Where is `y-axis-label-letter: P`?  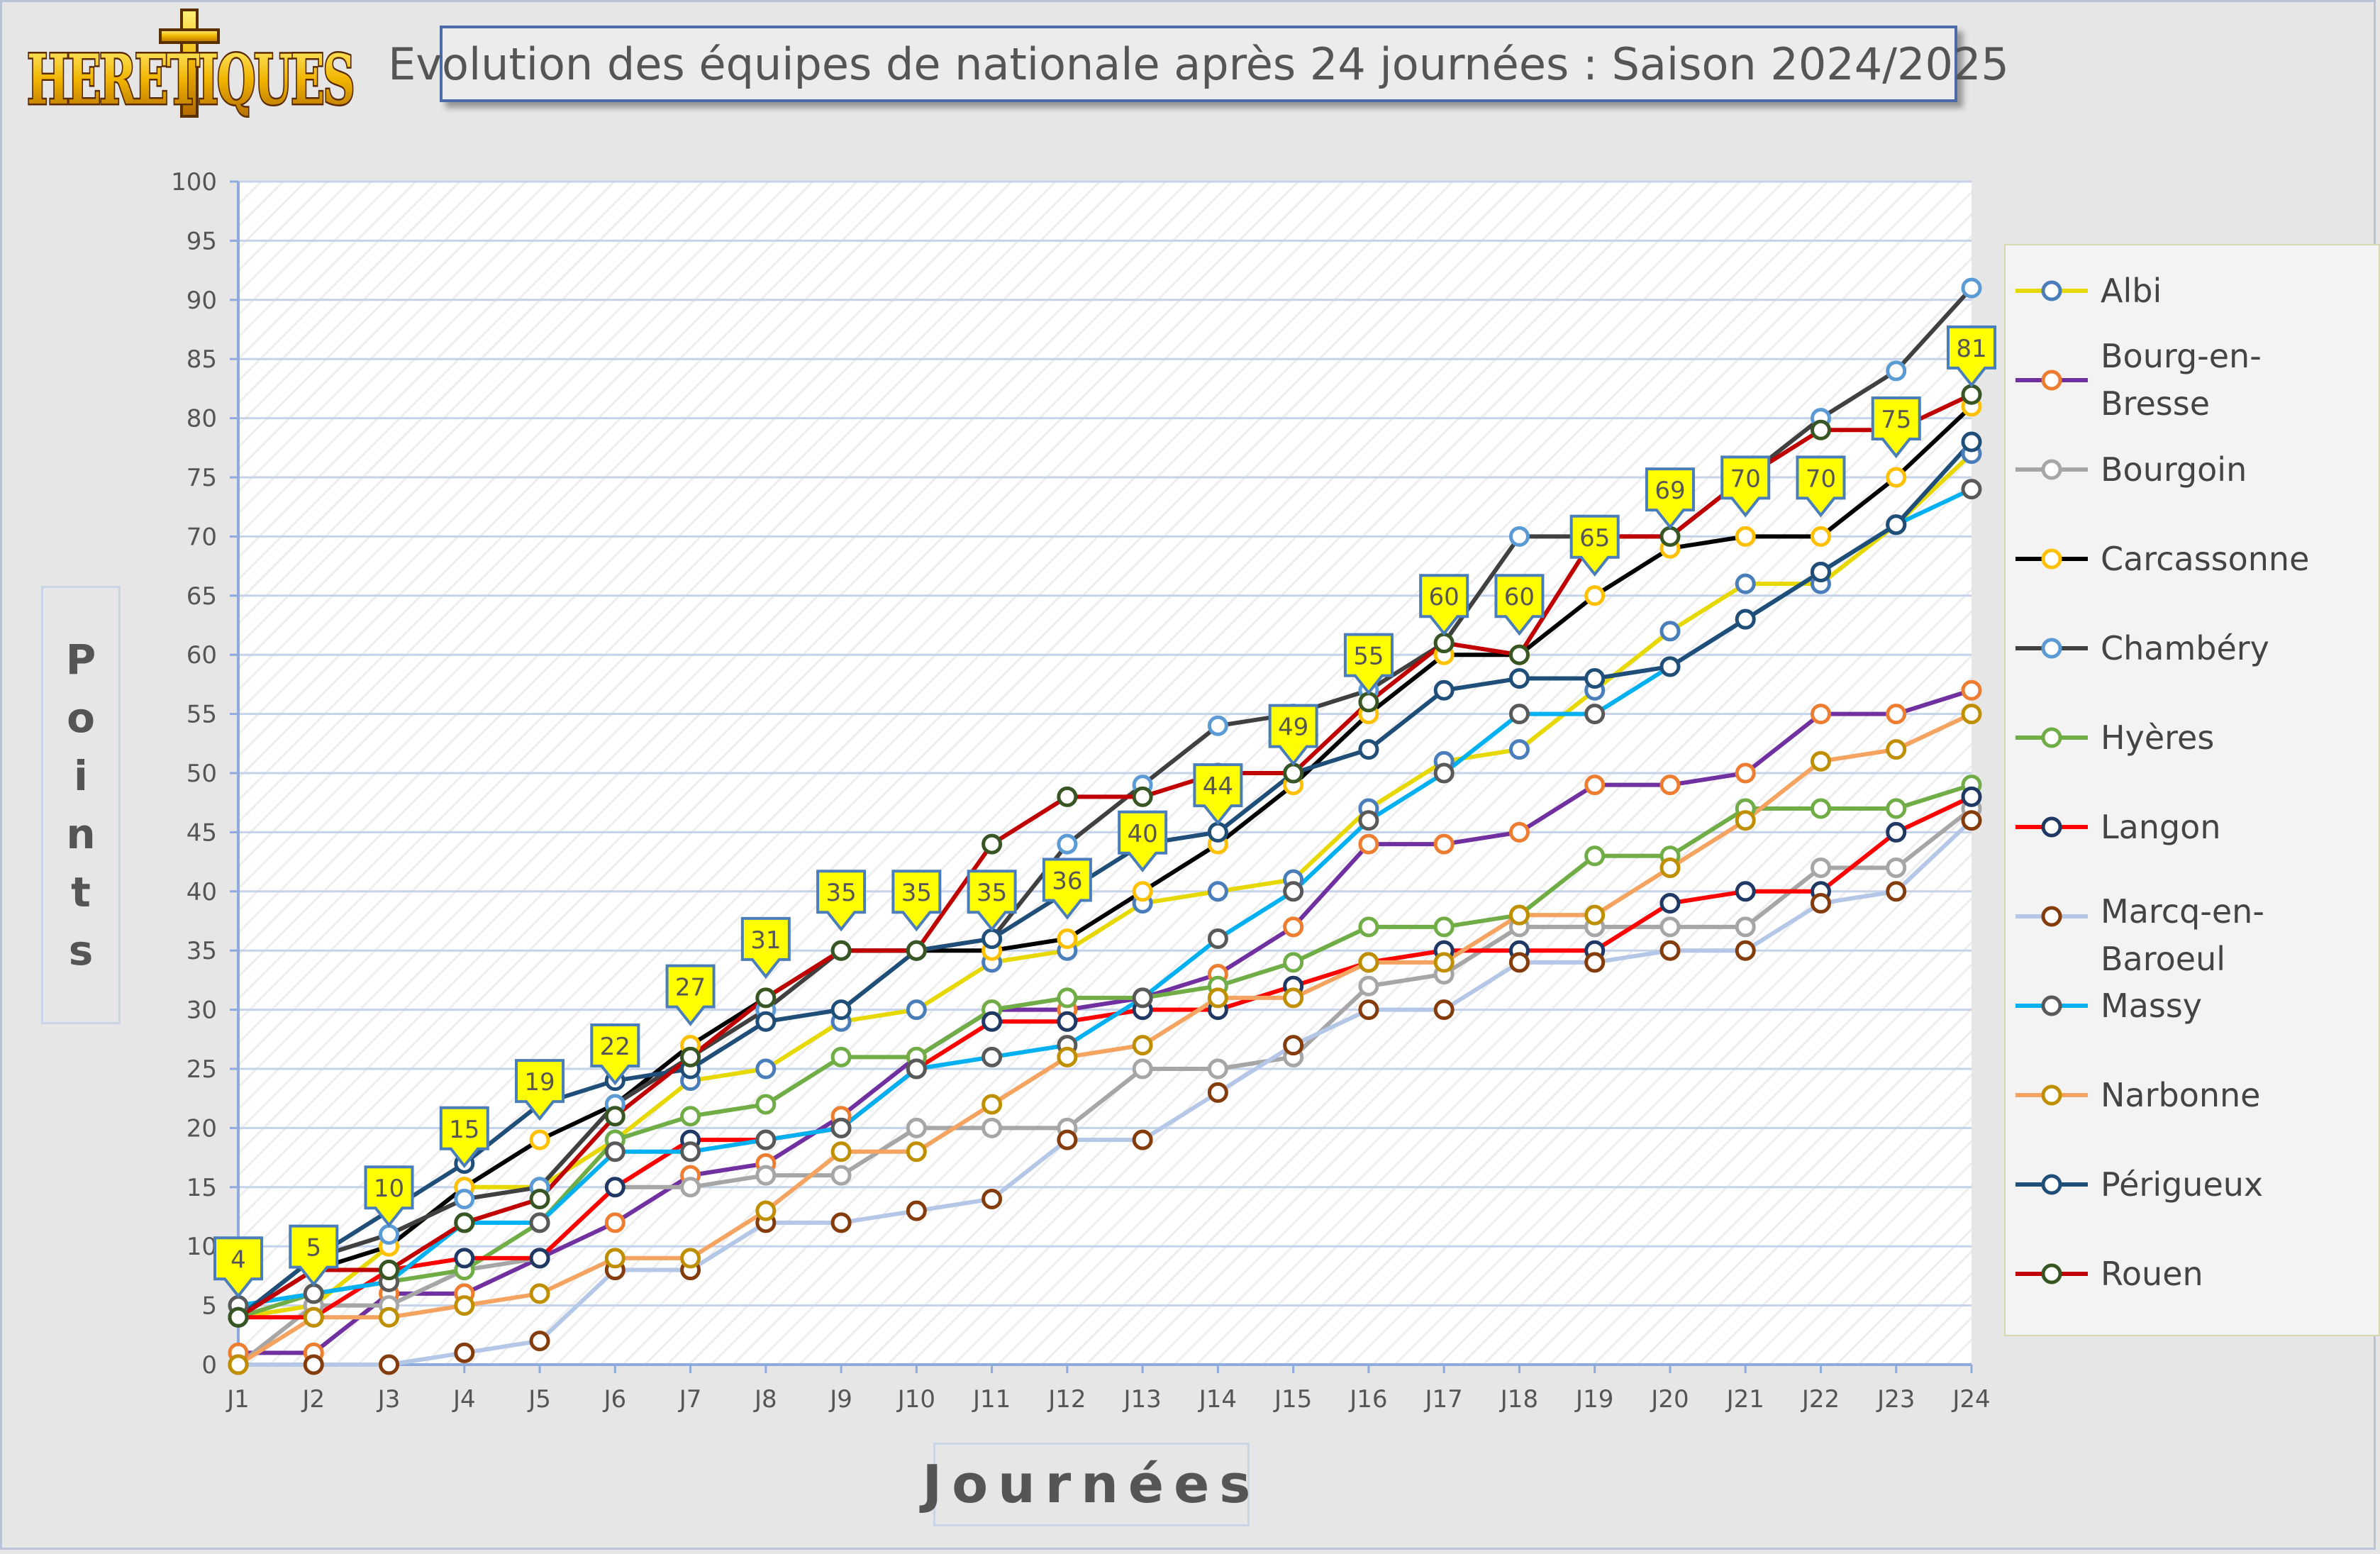
y-axis-label-letter: P is located at coordinates (80, 660).